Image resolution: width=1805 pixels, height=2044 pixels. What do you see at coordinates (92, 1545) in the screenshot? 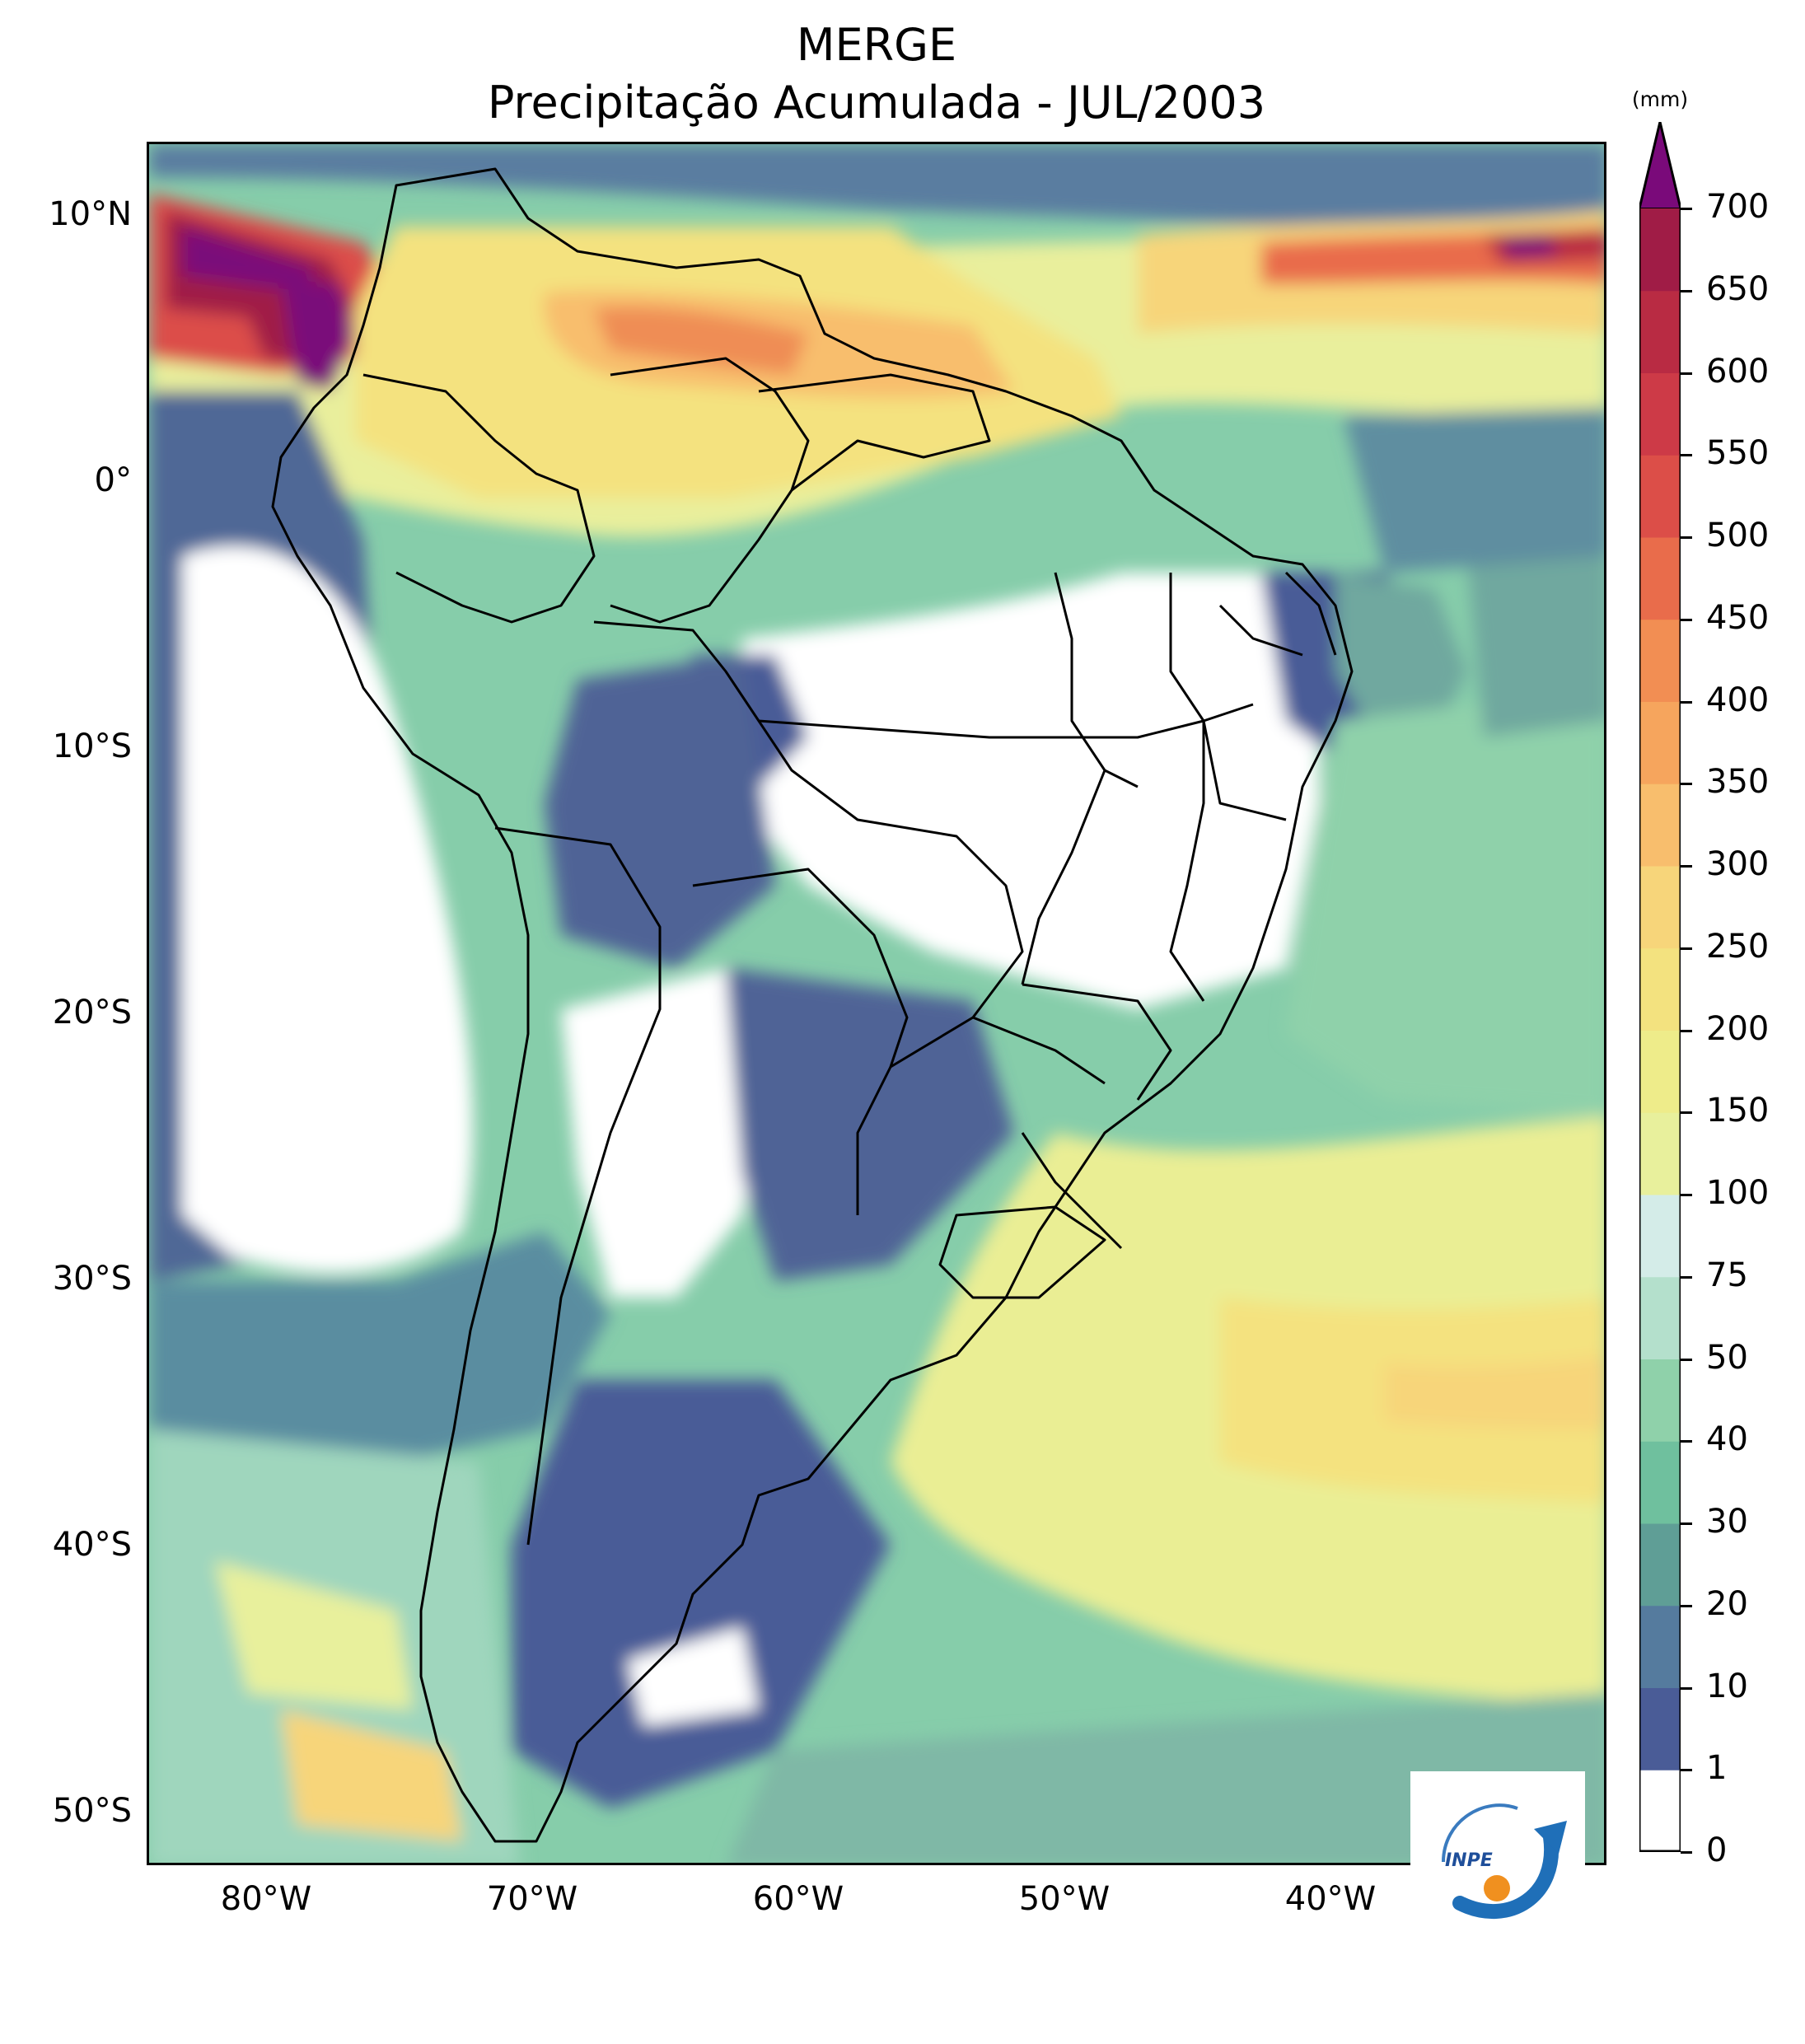
I see `lat-label-40s: 40°S` at bounding box center [92, 1545].